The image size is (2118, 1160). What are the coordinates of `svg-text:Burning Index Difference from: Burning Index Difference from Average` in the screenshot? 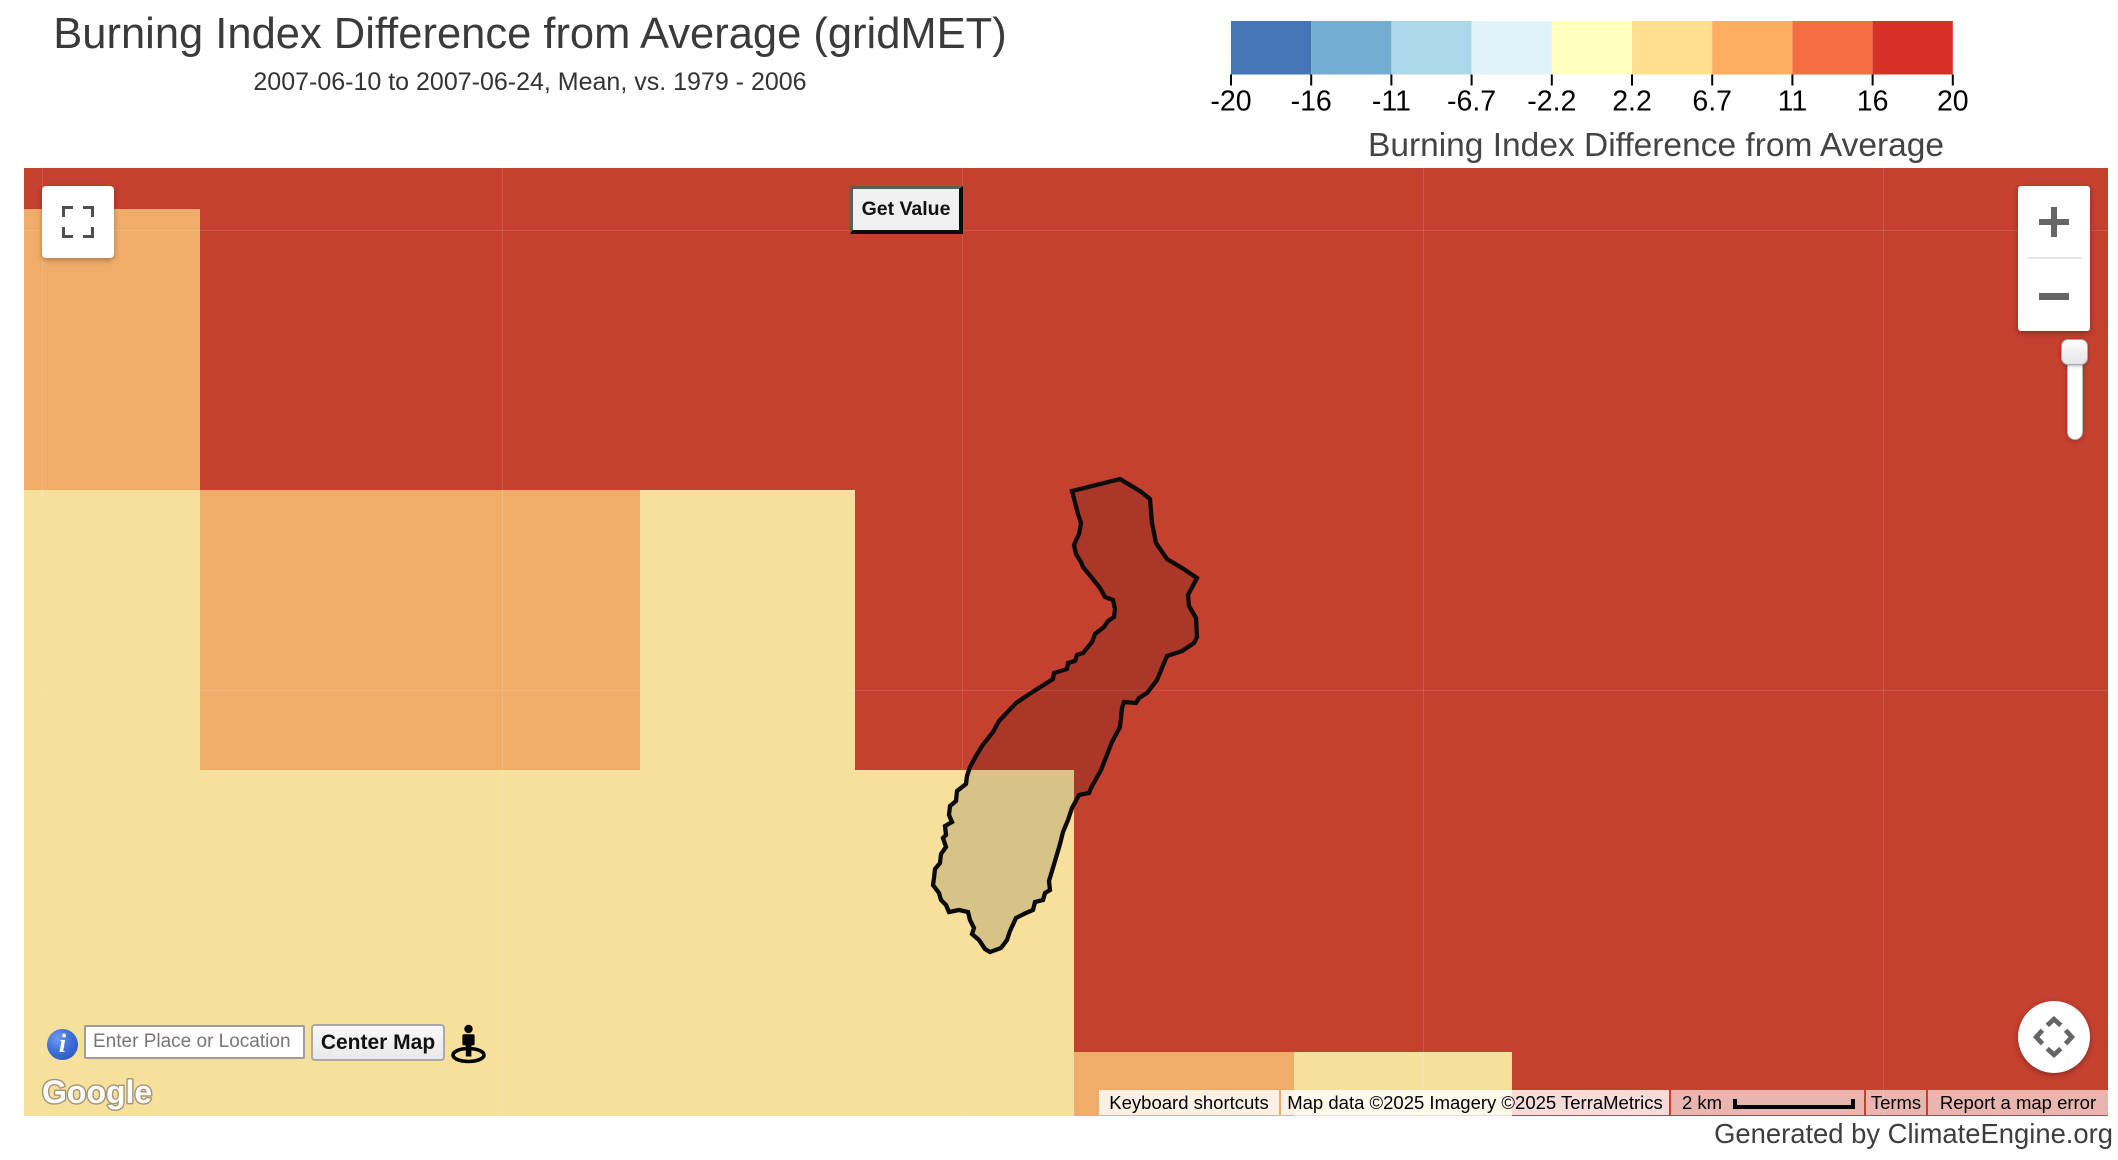 It's located at (1656, 145).